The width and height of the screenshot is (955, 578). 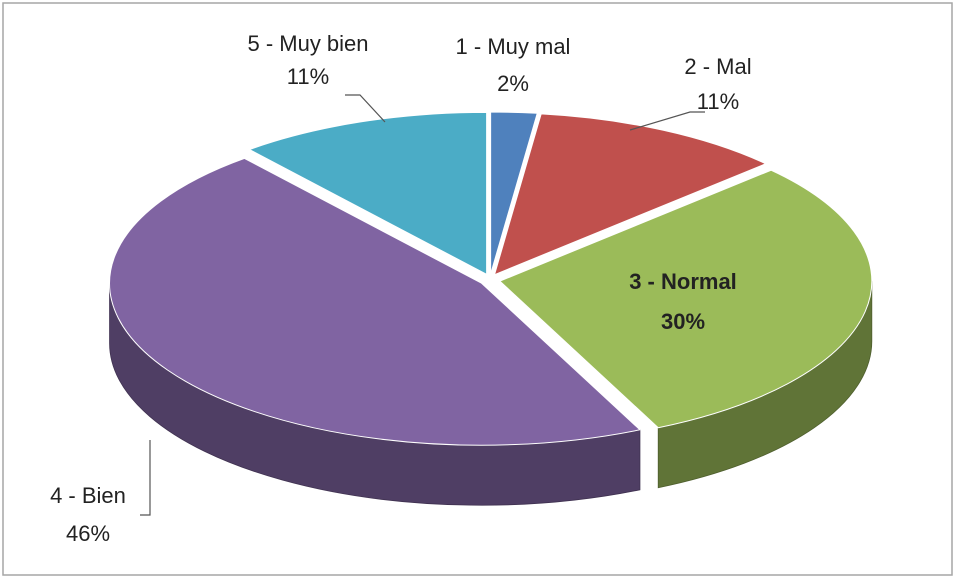 What do you see at coordinates (307, 43) in the screenshot?
I see `slice-label: 5 - Muy bien` at bounding box center [307, 43].